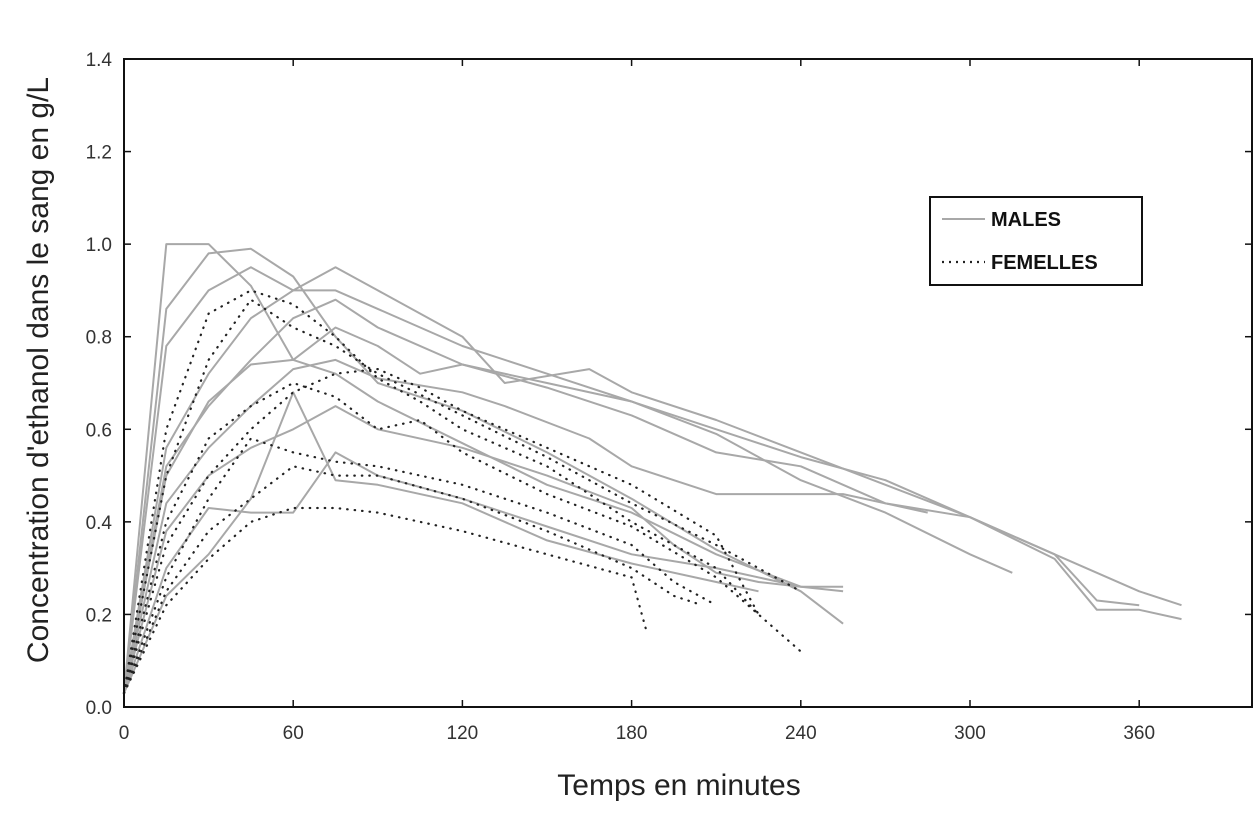  Describe the element at coordinates (99, 245) in the screenshot. I see `y-tick-label: 1.0` at that location.